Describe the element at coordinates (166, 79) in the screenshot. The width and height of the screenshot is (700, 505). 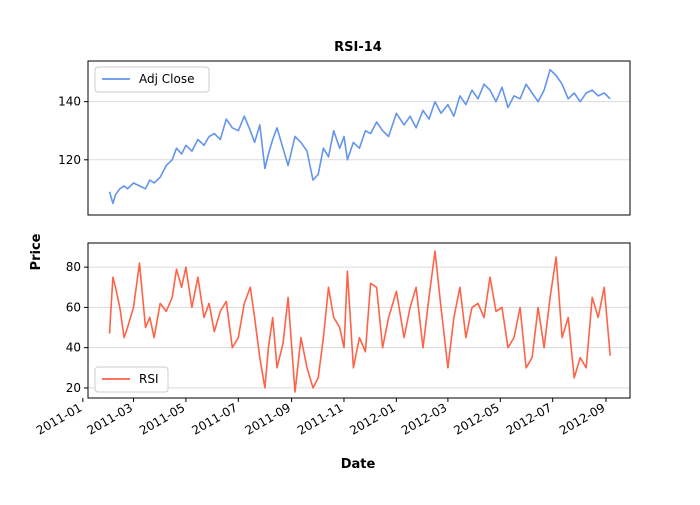
I see `price-legend-label: Adj Close` at that location.